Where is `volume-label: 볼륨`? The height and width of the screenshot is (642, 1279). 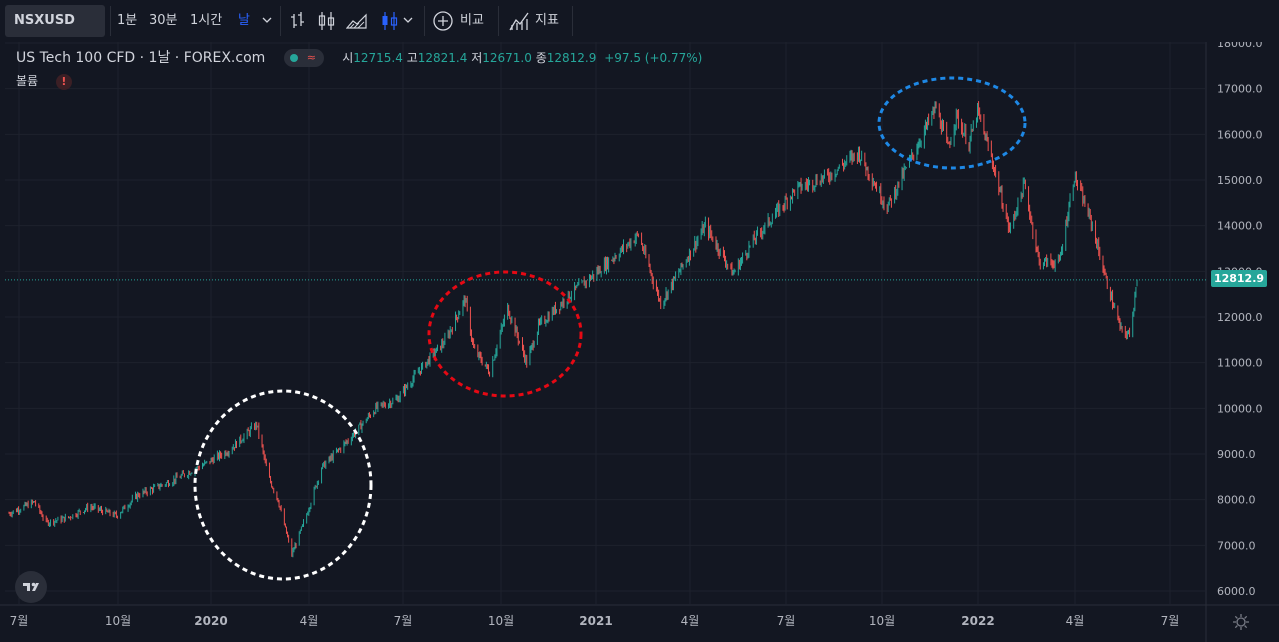
volume-label: 볼륨 is located at coordinates (27, 81).